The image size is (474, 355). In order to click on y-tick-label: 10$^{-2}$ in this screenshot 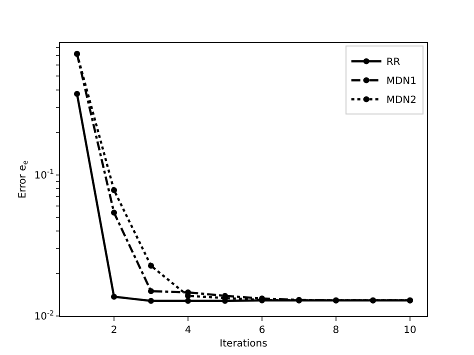, I will do `click(44, 315)`.